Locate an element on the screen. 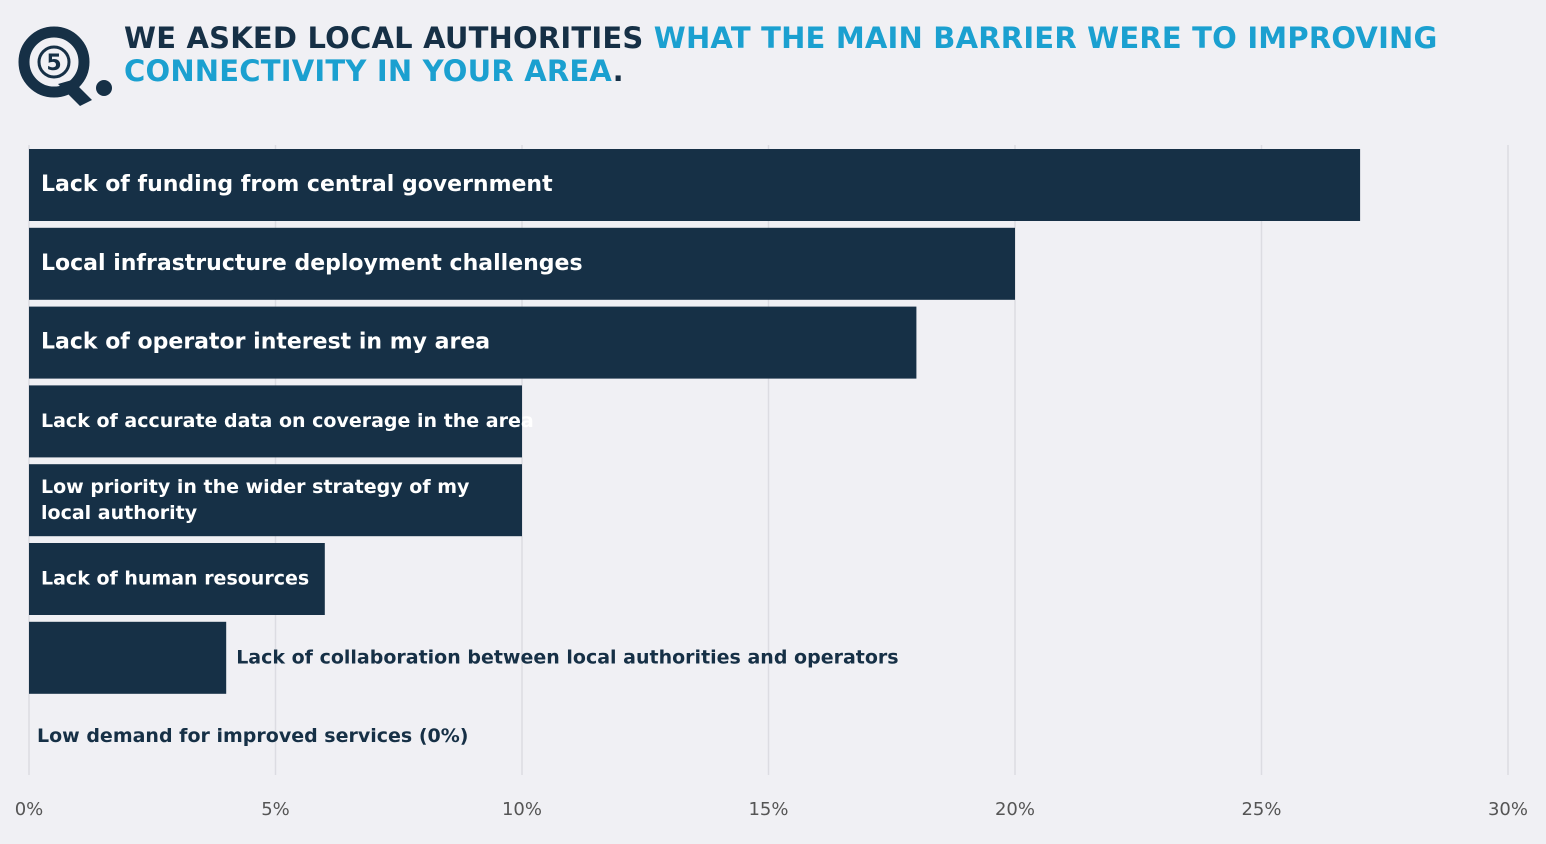  x-tick-label: 0% is located at coordinates (29, 809).